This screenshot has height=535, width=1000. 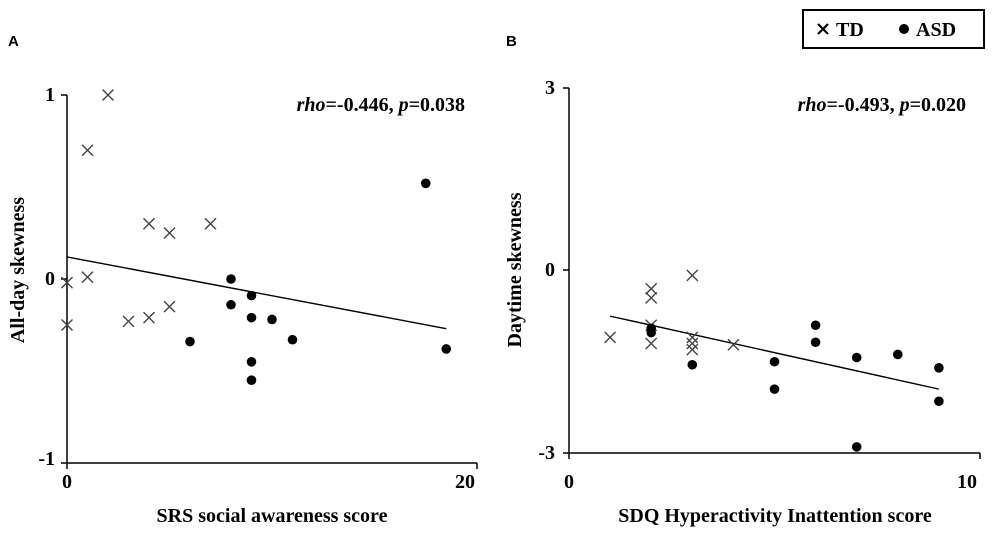 What do you see at coordinates (311, 105) in the screenshot?
I see `panel-a-rho-label: rho` at bounding box center [311, 105].